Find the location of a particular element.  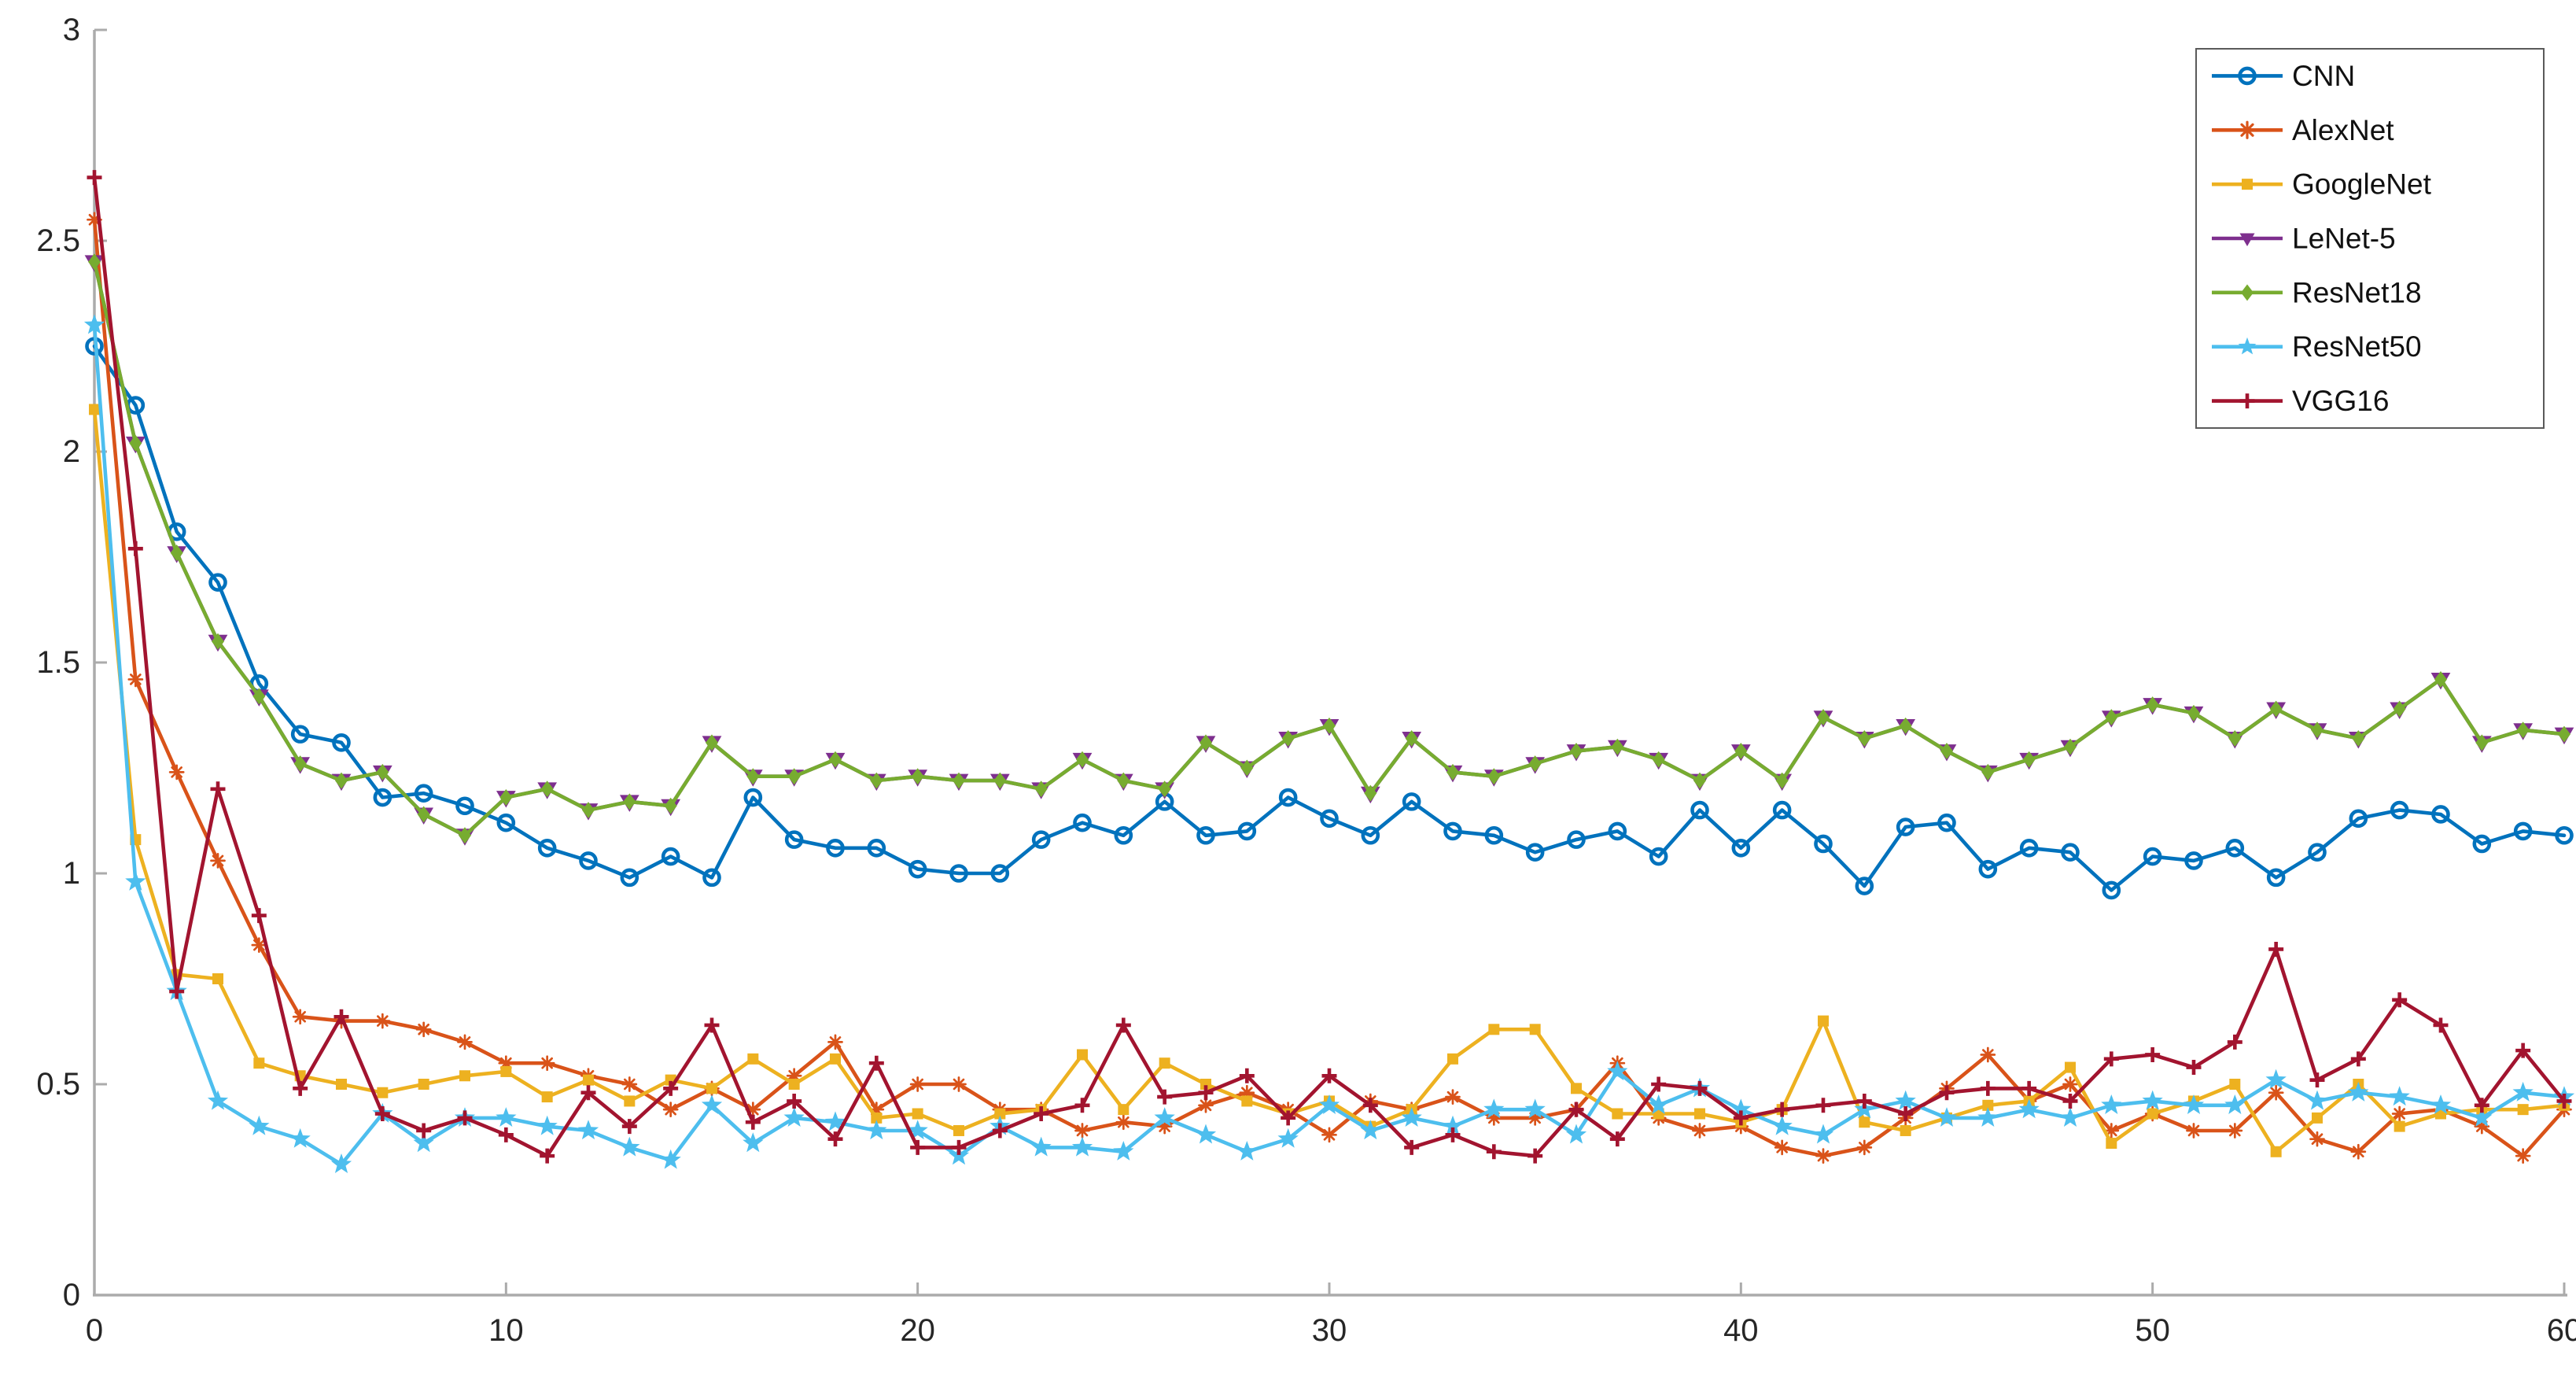

square-icon is located at coordinates (2247, 184).